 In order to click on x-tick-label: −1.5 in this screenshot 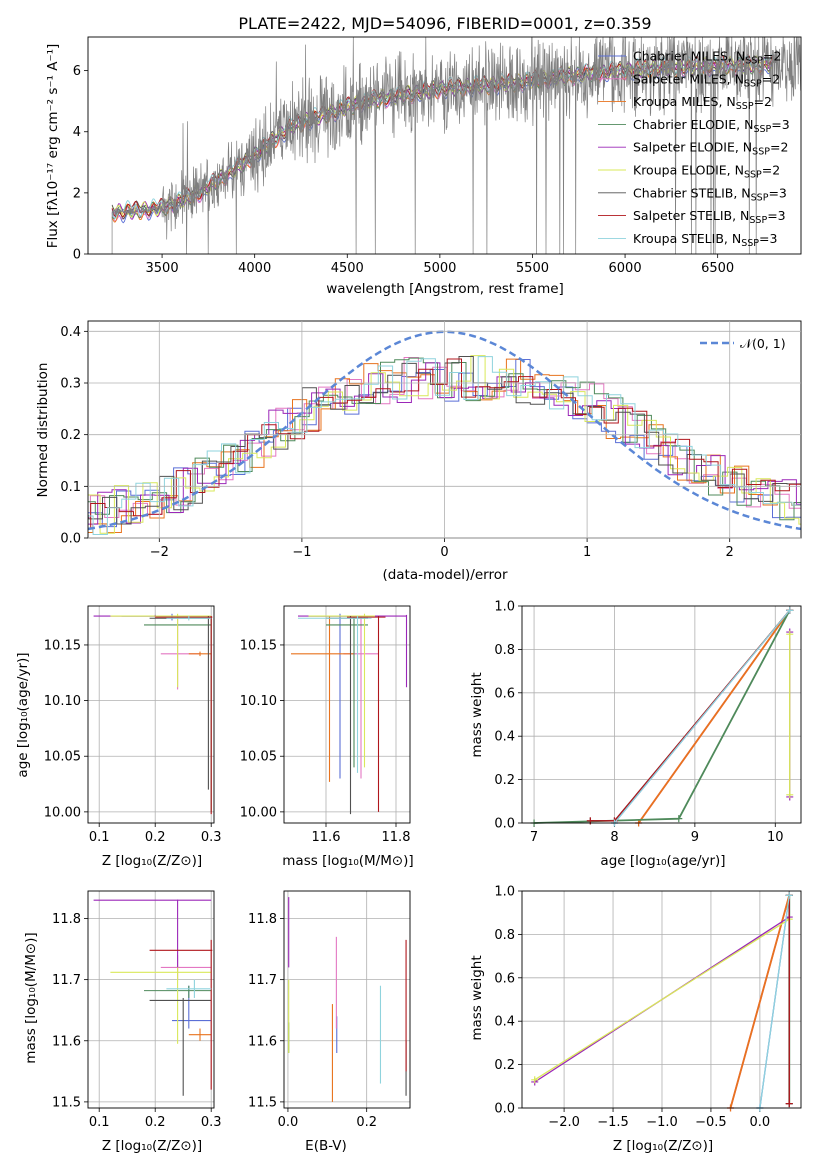, I will do `click(613, 1122)`.